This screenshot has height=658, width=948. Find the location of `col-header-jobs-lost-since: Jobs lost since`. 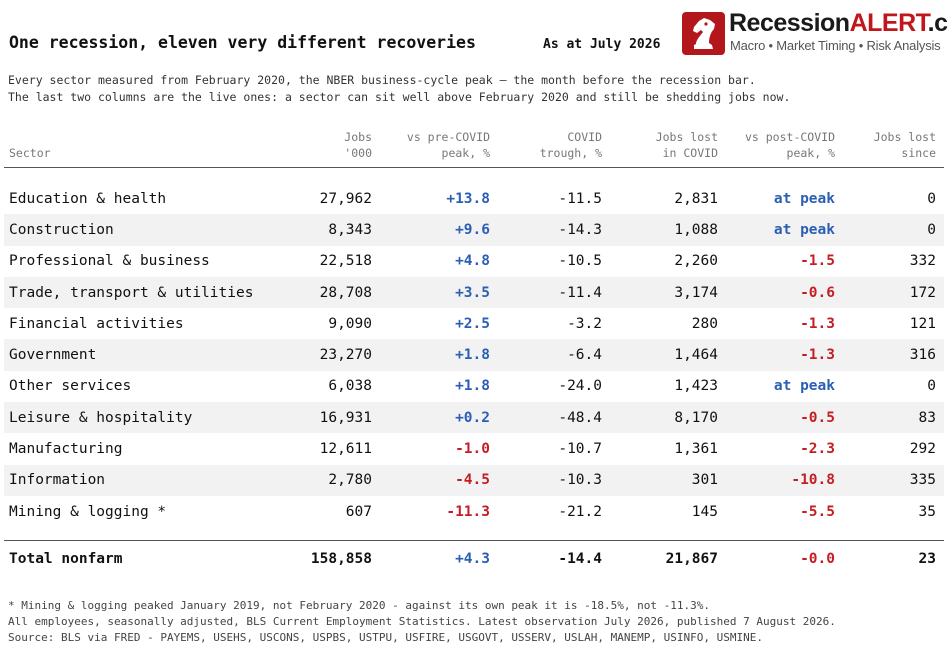

col-header-jobs-lost-since: Jobs lost since is located at coordinates (904, 145).